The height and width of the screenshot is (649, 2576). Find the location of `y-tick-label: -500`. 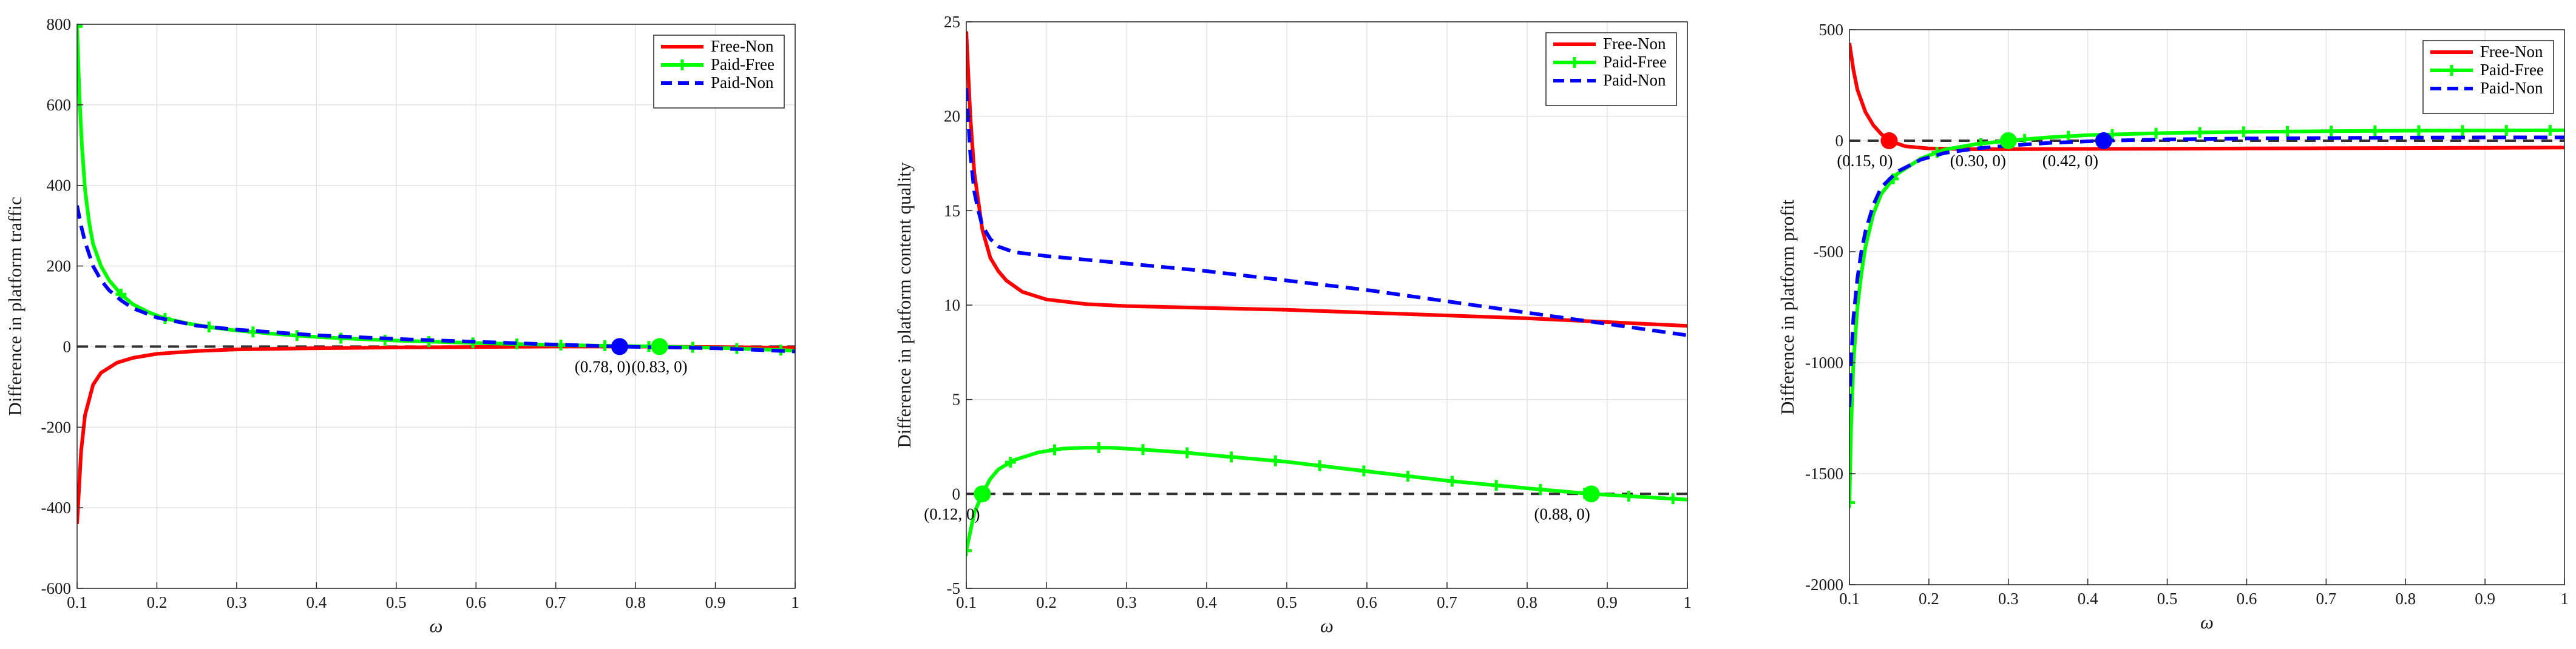

y-tick-label: -500 is located at coordinates (1829, 252).